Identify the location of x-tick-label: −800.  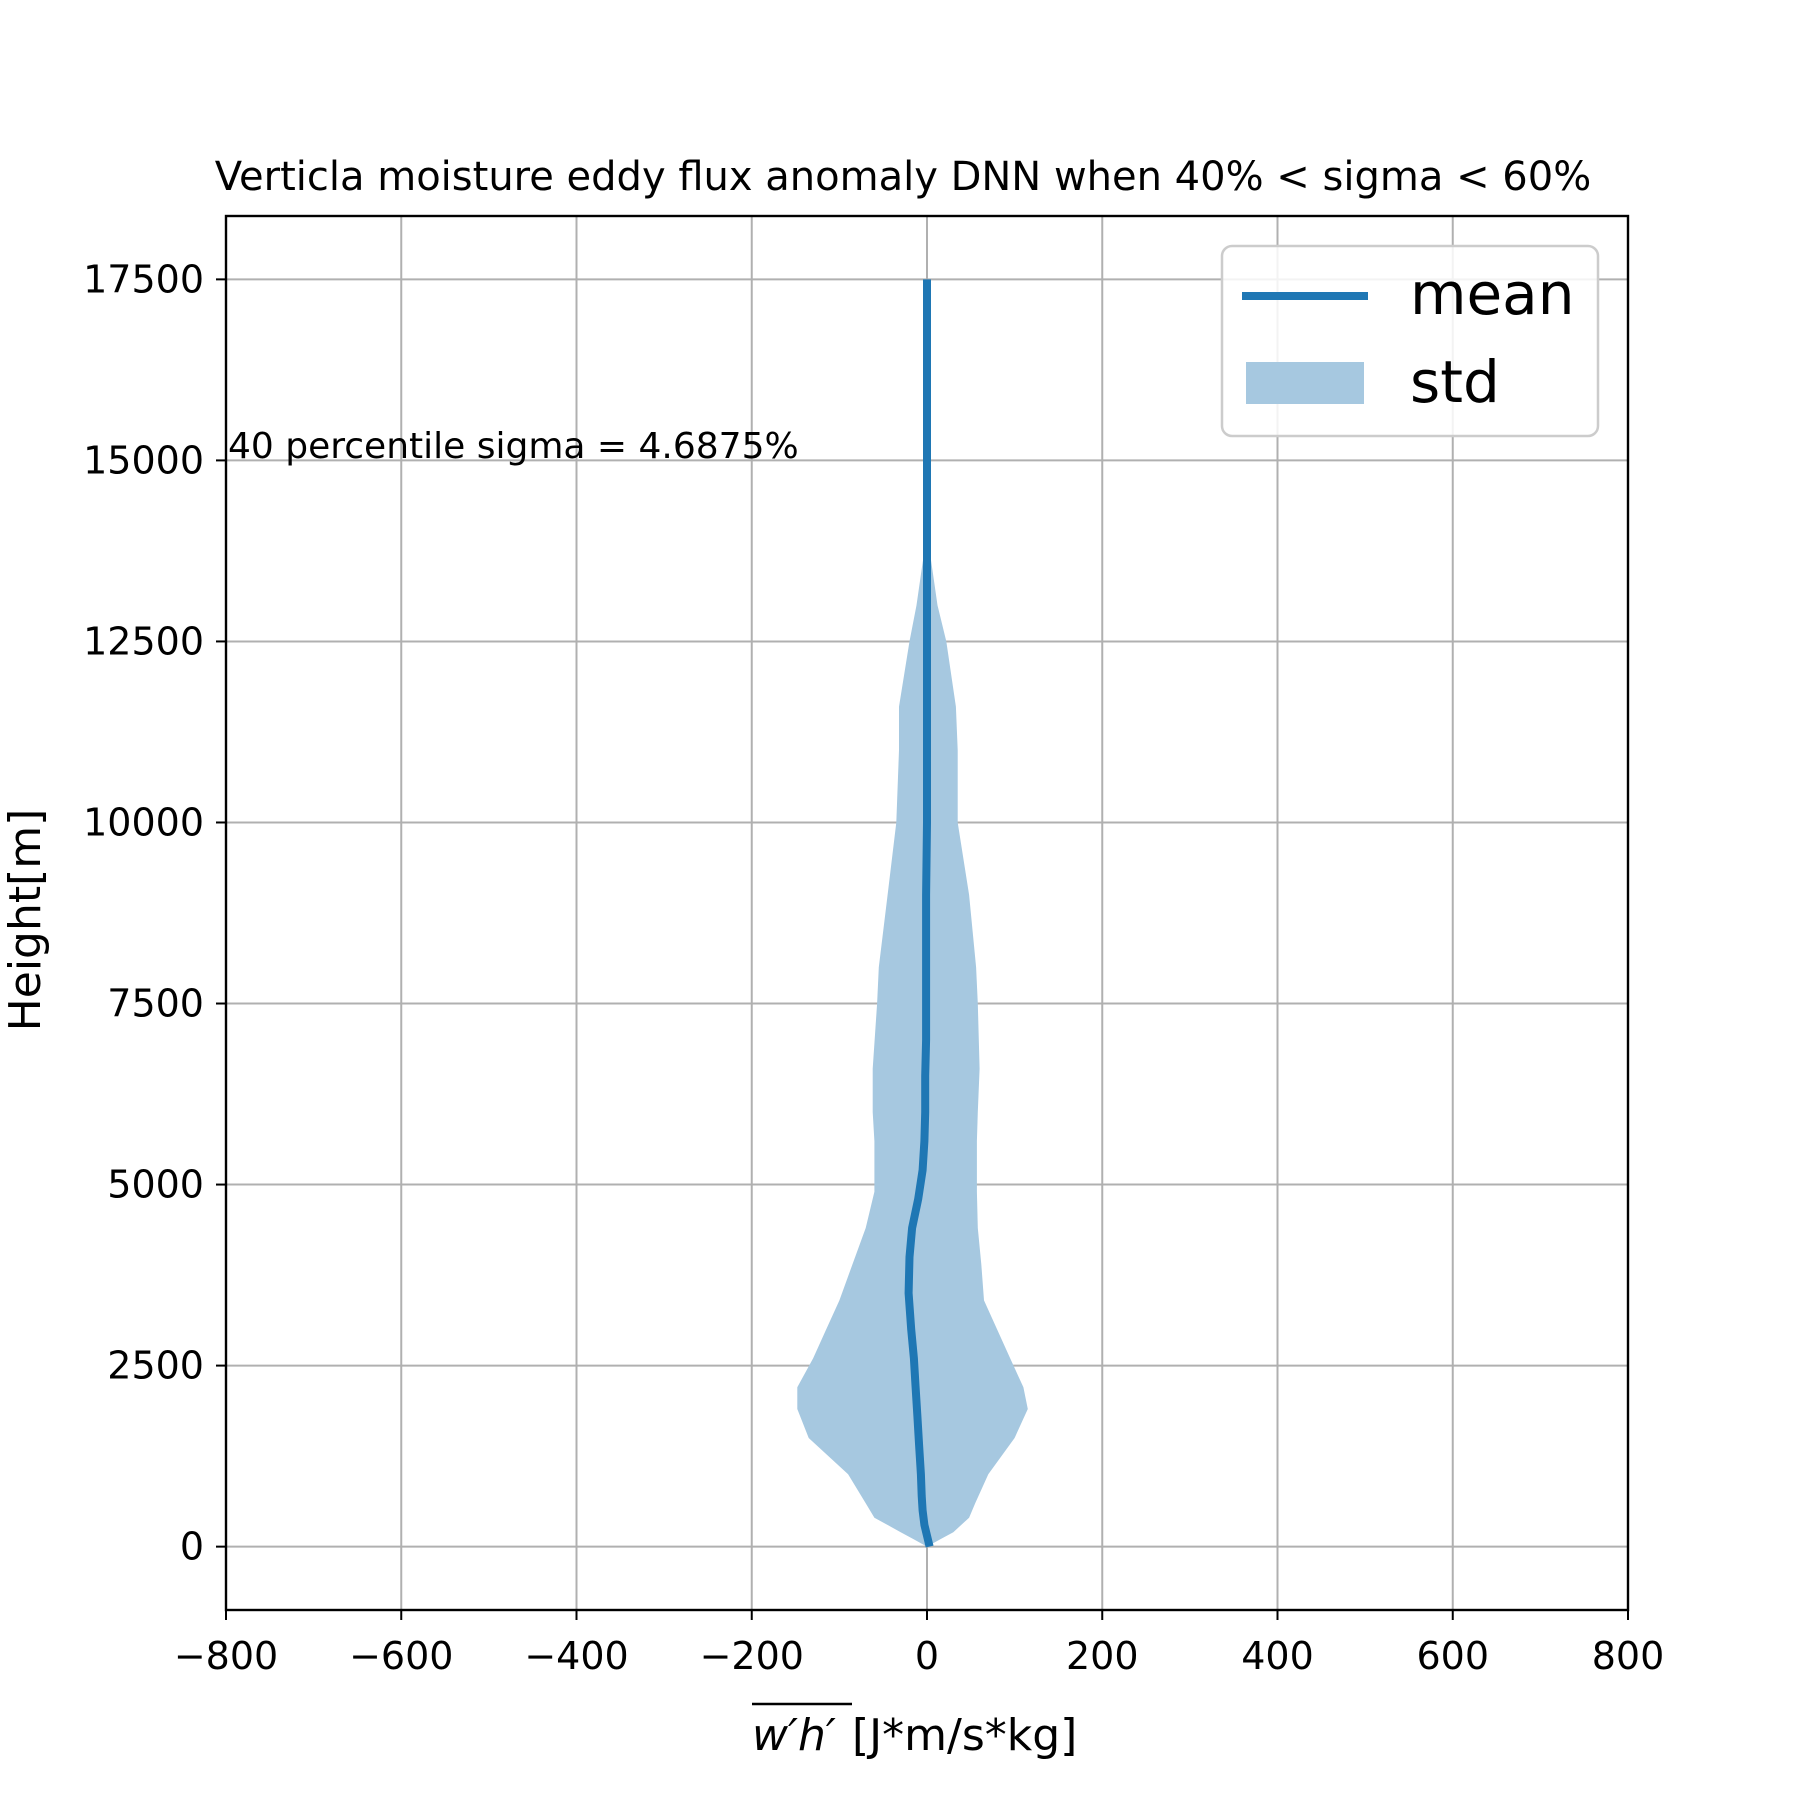
(226, 1656).